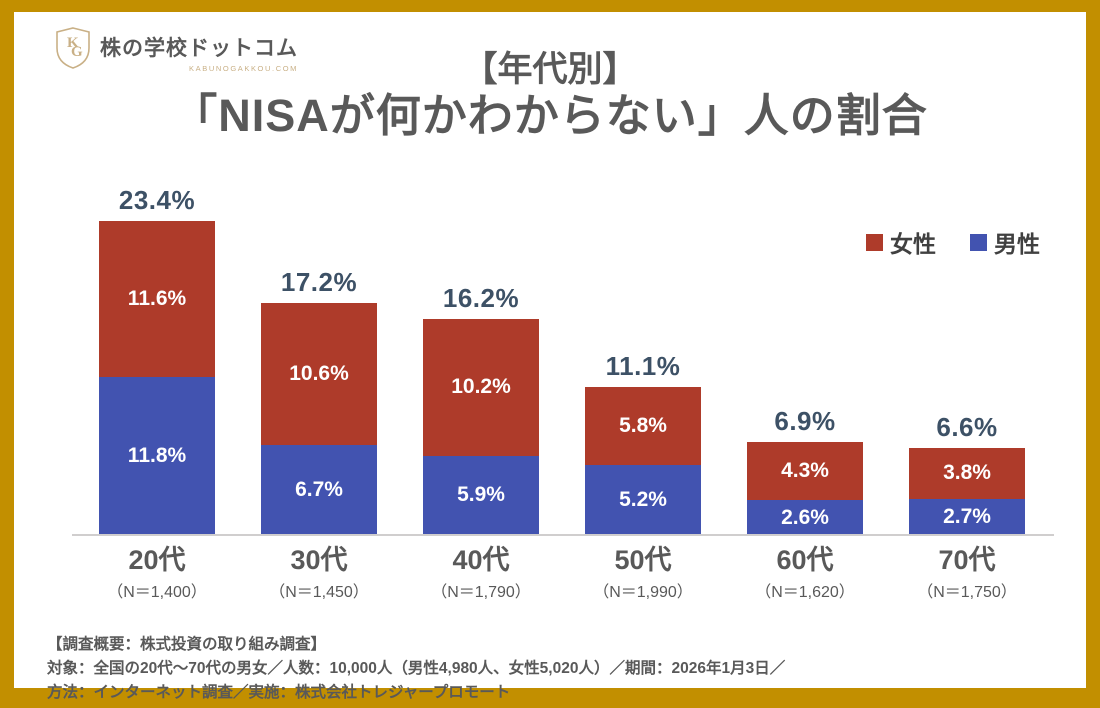  I want to click on bar-segment-女性: 10.6%, so click(319, 374).